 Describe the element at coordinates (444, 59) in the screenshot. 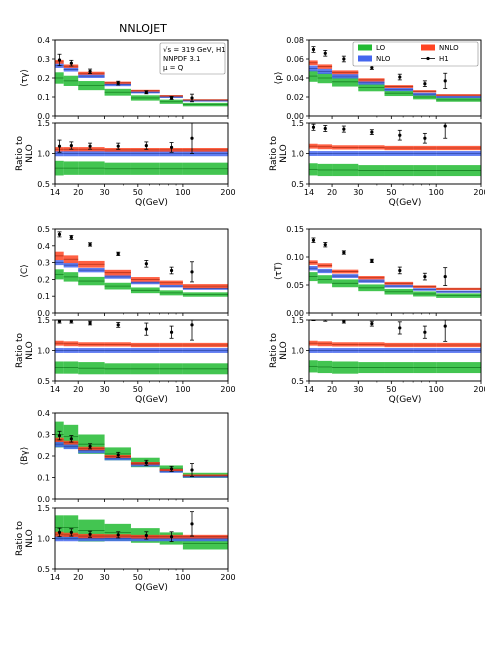

I see `legend-label-h1: H1` at that location.